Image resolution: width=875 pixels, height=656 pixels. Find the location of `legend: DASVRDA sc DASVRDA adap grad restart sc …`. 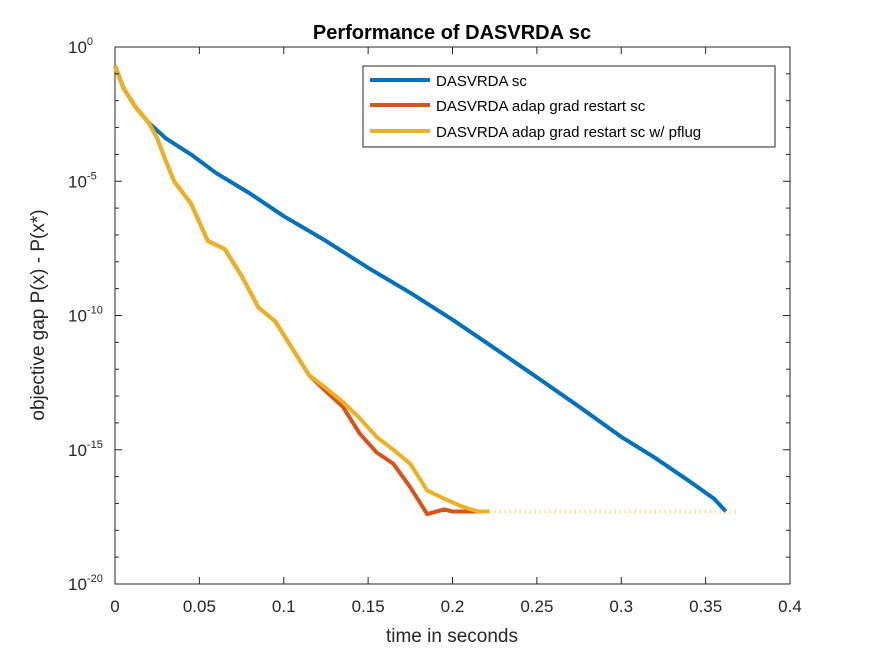

legend: DASVRDA sc DASVRDA adap grad restart sc … is located at coordinates (569, 106).